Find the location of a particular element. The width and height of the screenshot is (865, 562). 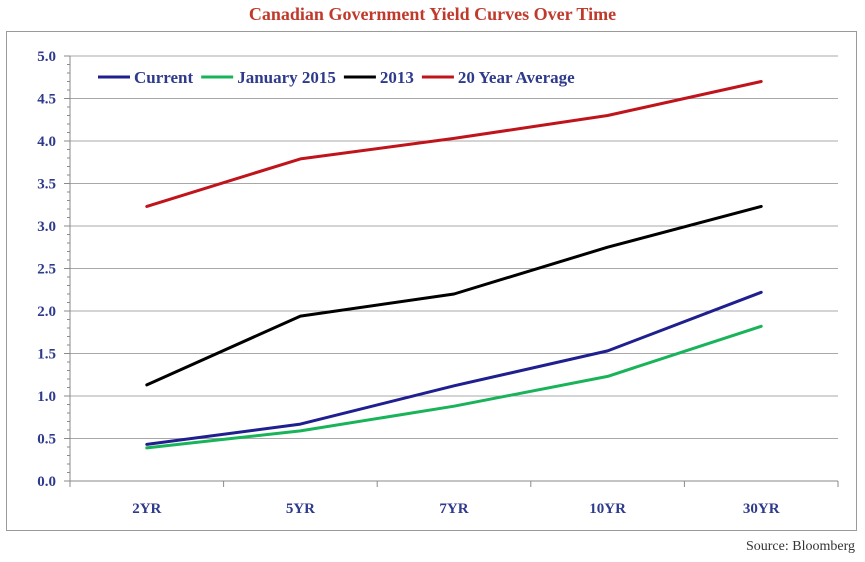

y-axis-ticks: 0.0 0.5 1.0 1.5 2.0 2.5 3.0 3.5 4.0 4.5 5.0 is located at coordinates (46, 269).